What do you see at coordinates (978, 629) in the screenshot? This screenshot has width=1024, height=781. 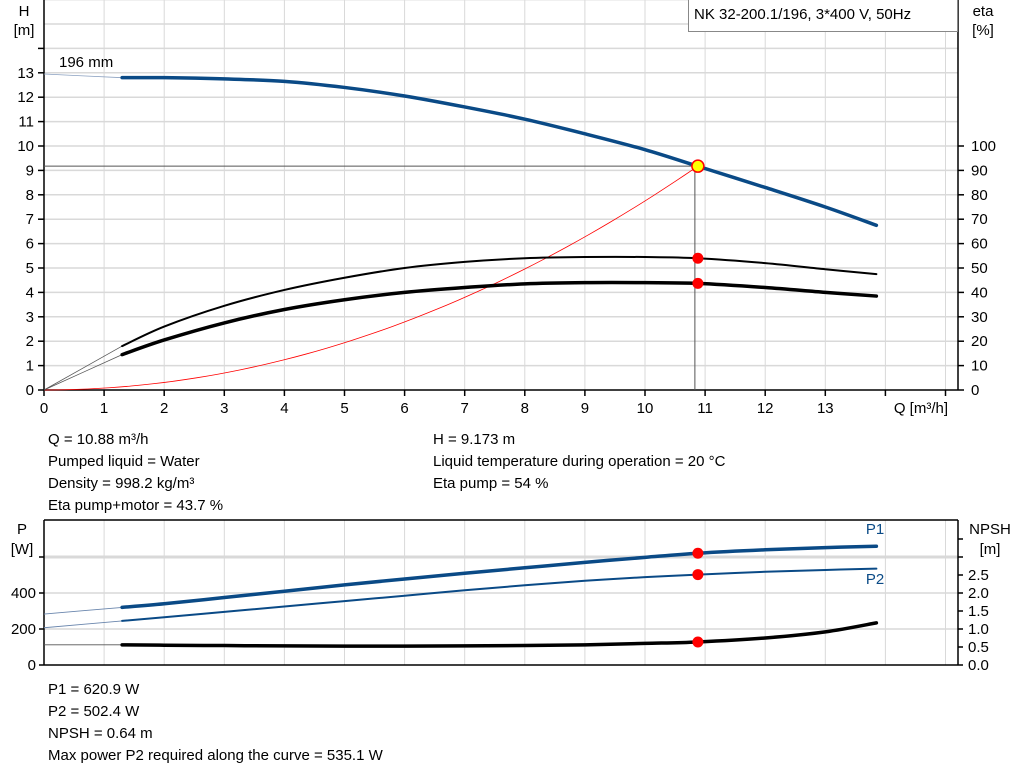 I see `y2-tick-label: 1.0` at bounding box center [978, 629].